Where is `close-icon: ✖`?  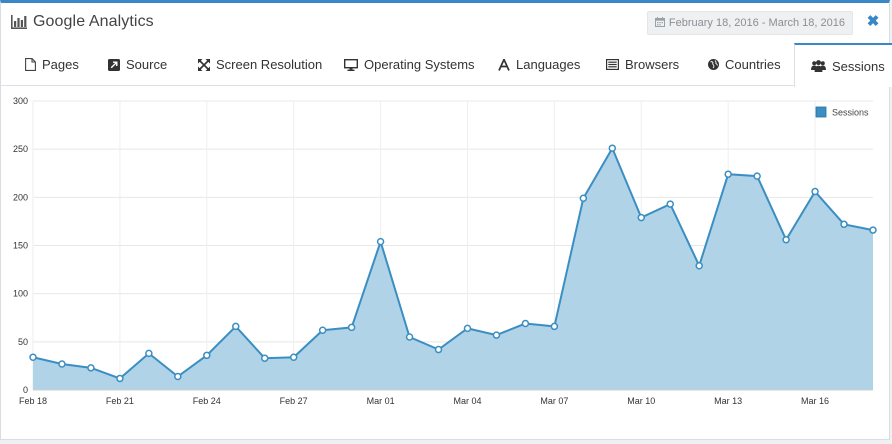 close-icon: ✖ is located at coordinates (873, 21).